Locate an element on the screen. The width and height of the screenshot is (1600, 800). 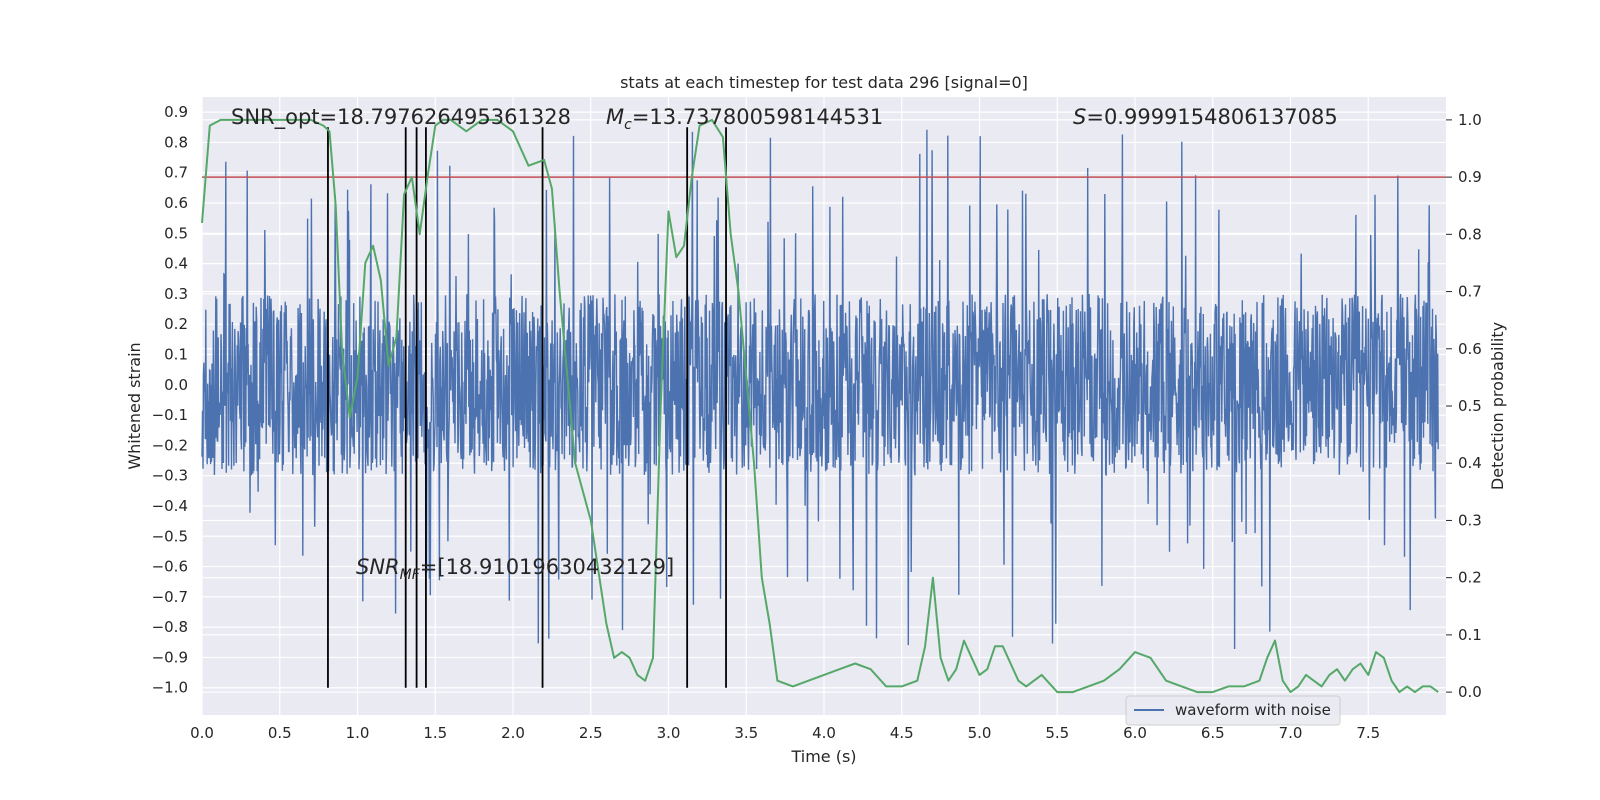
s-value: =0.9999154806137085 is located at coordinates (1211, 117).